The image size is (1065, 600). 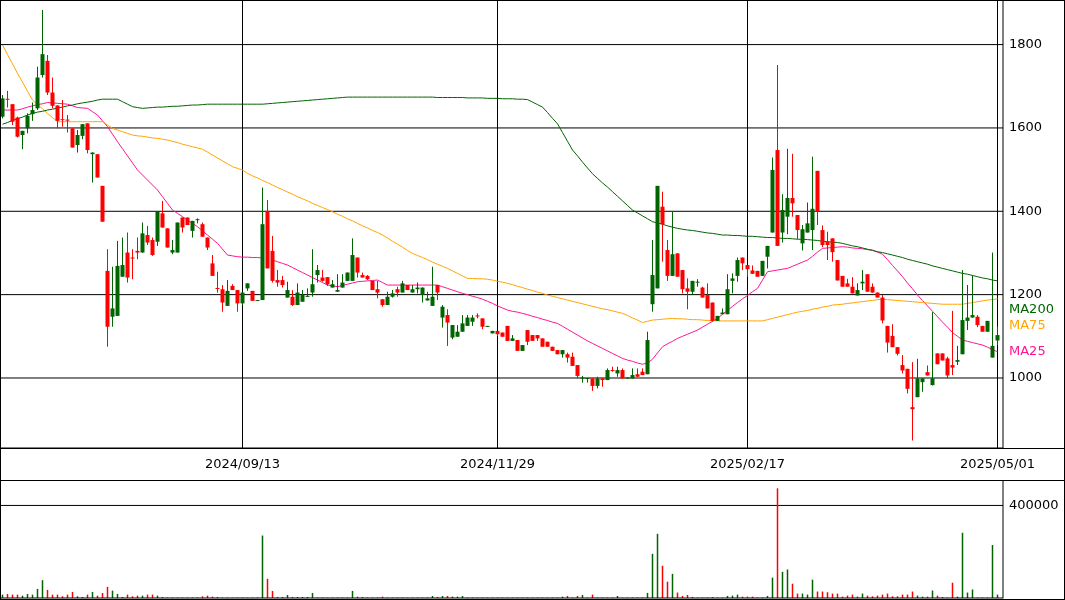 I want to click on y-tick-label: 1200, so click(x=1026, y=294).